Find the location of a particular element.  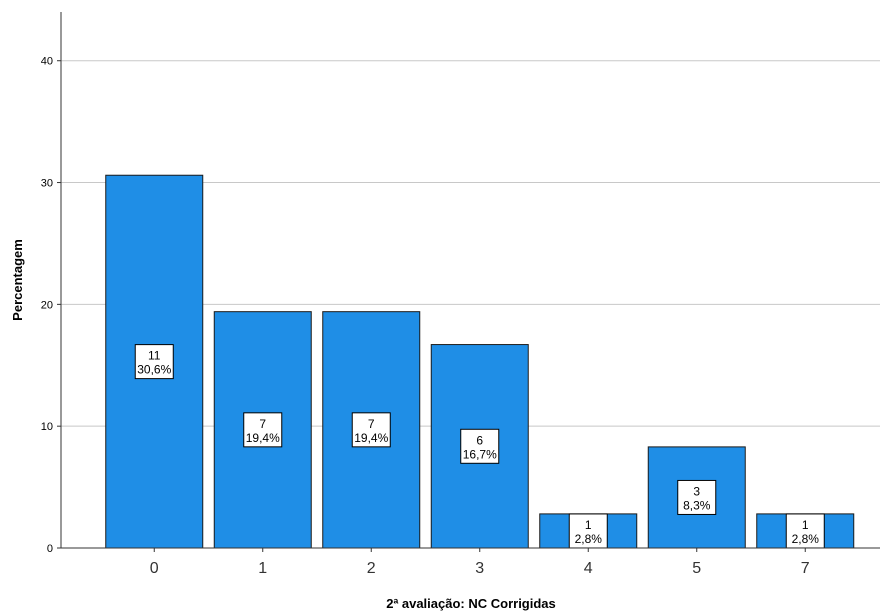

x-tick-label: 7 is located at coordinates (805, 568).